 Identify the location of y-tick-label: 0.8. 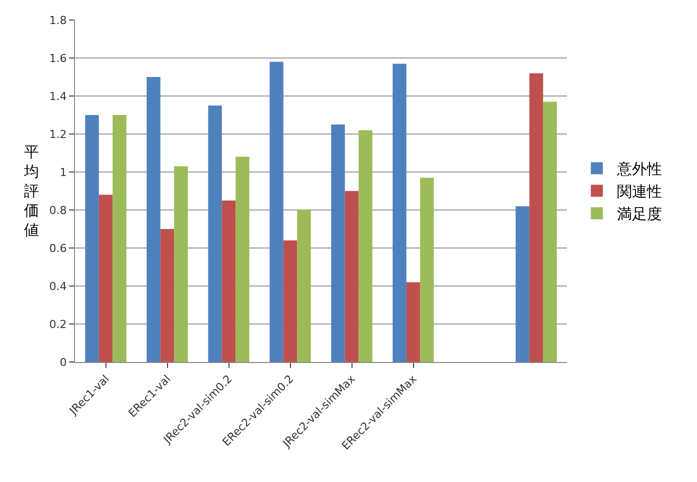
(58, 210).